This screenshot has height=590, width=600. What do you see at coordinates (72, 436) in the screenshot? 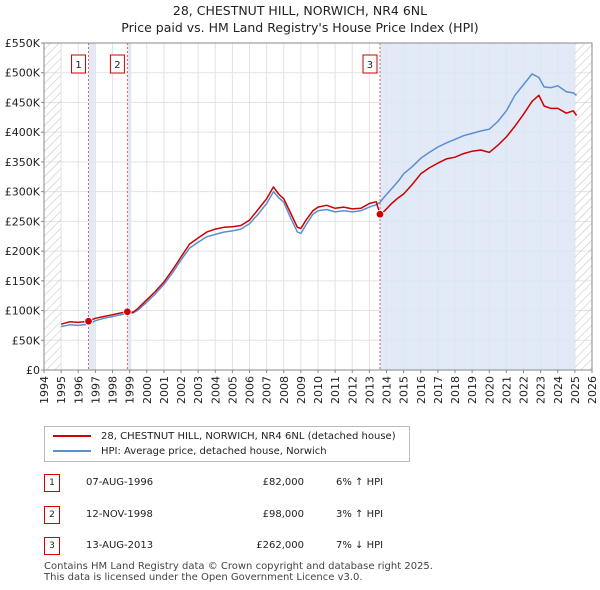
I see `legend-swatch-property` at bounding box center [72, 436].